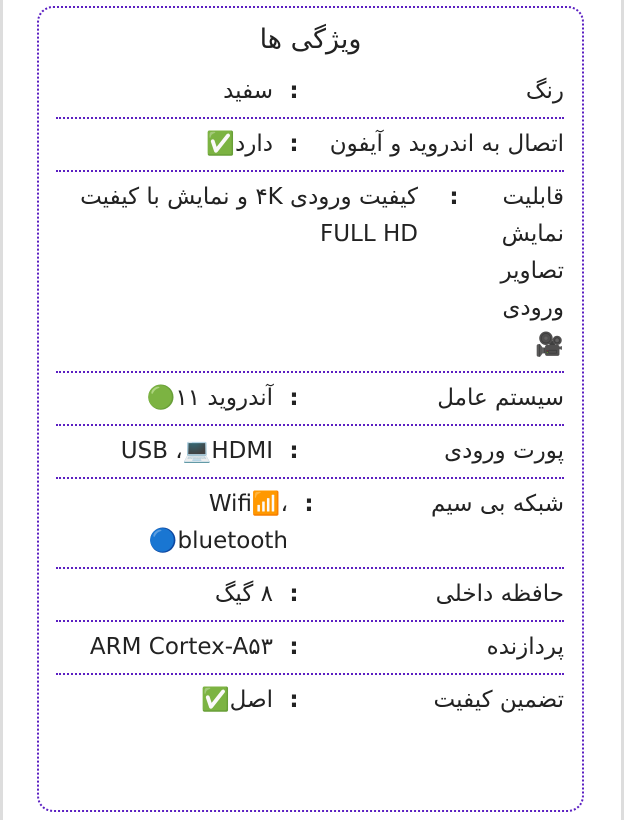  What do you see at coordinates (181, 647) in the screenshot?
I see `feature-value: ARM Cortex-A۵۳` at bounding box center [181, 647].